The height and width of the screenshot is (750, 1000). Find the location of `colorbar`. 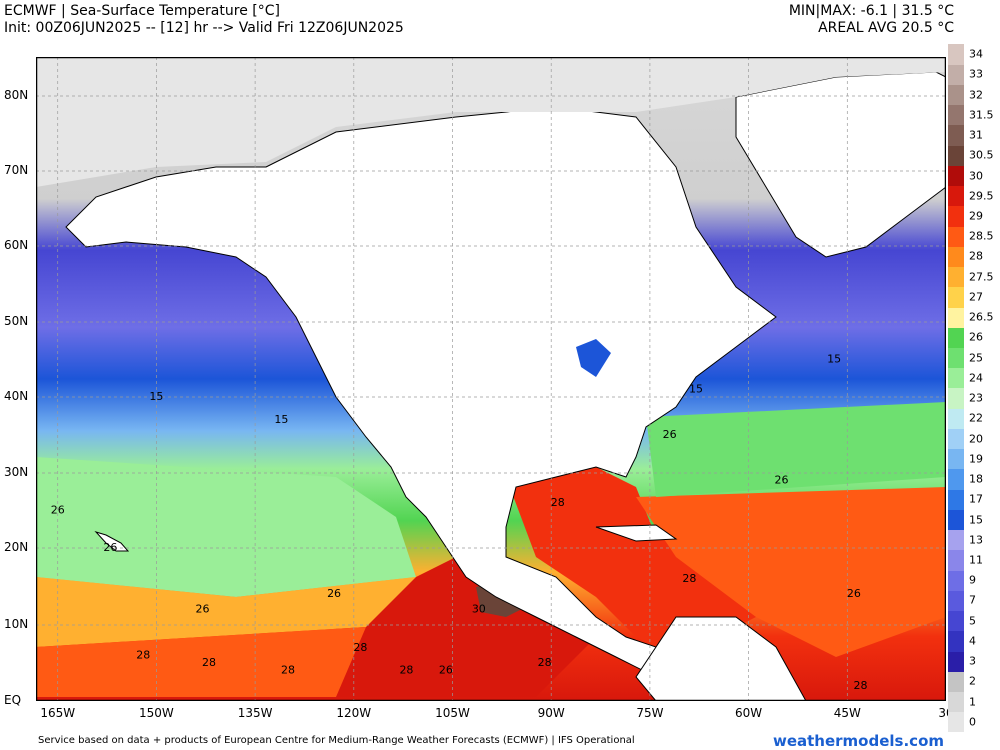

colorbar is located at coordinates (956, 388).